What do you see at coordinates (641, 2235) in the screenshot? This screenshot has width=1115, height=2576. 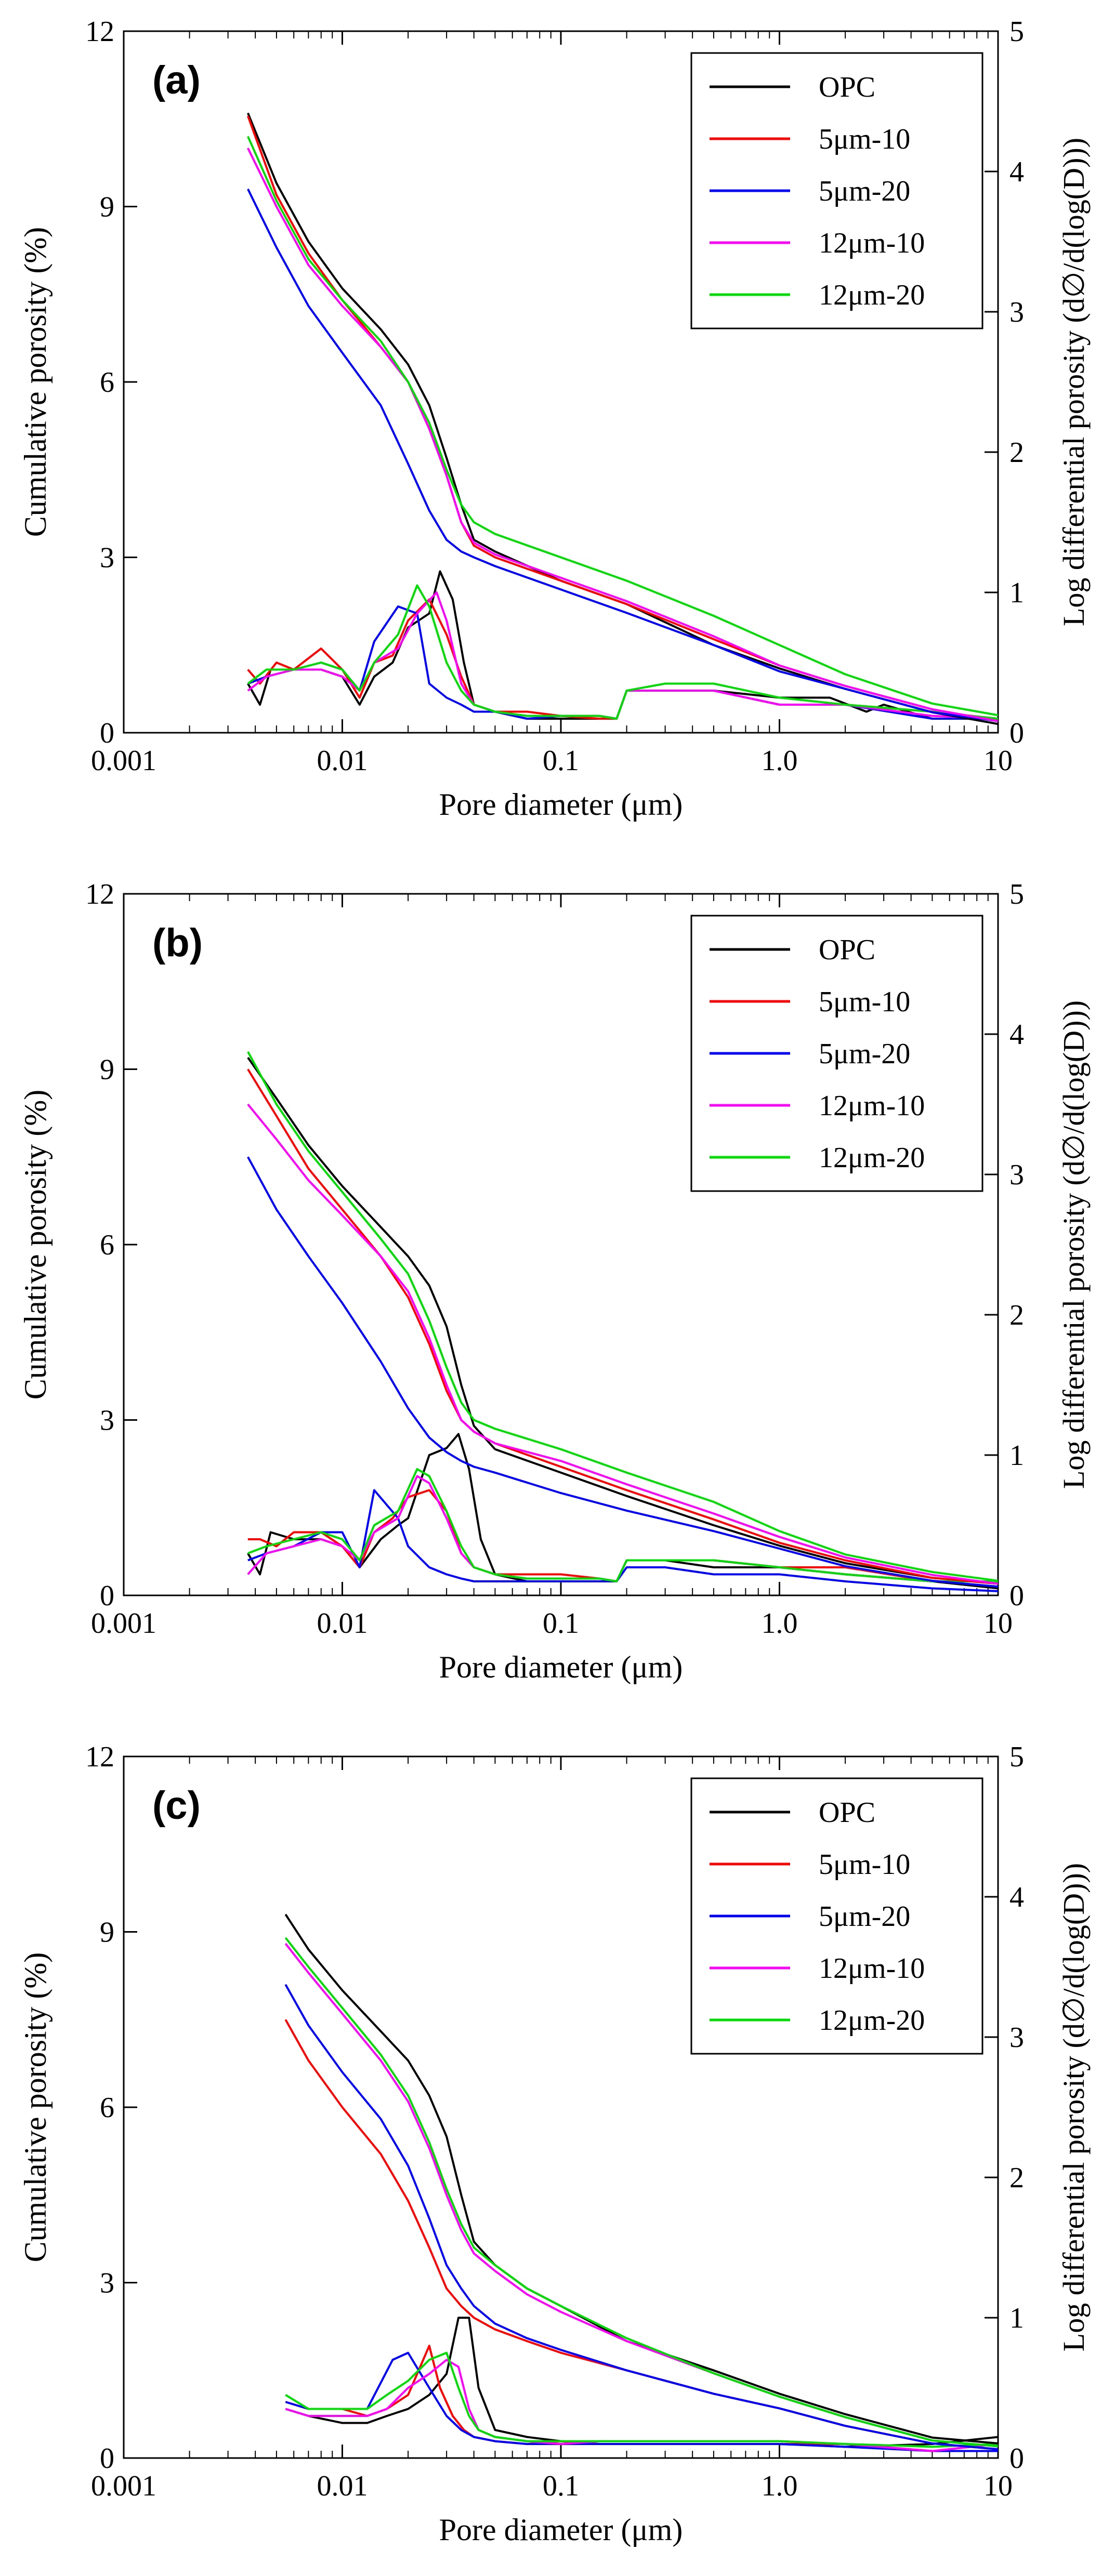 I see `cumulative-line-5μm-10` at bounding box center [641, 2235].